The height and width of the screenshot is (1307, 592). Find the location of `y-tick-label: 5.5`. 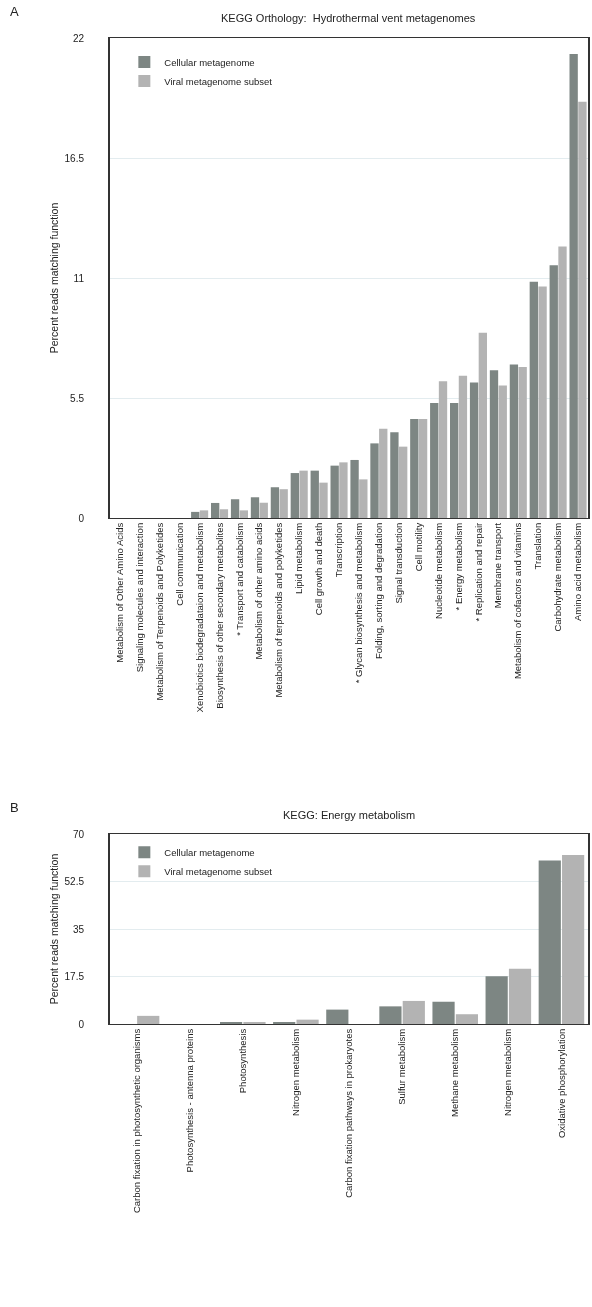

y-tick-label: 5.5 is located at coordinates (77, 398).